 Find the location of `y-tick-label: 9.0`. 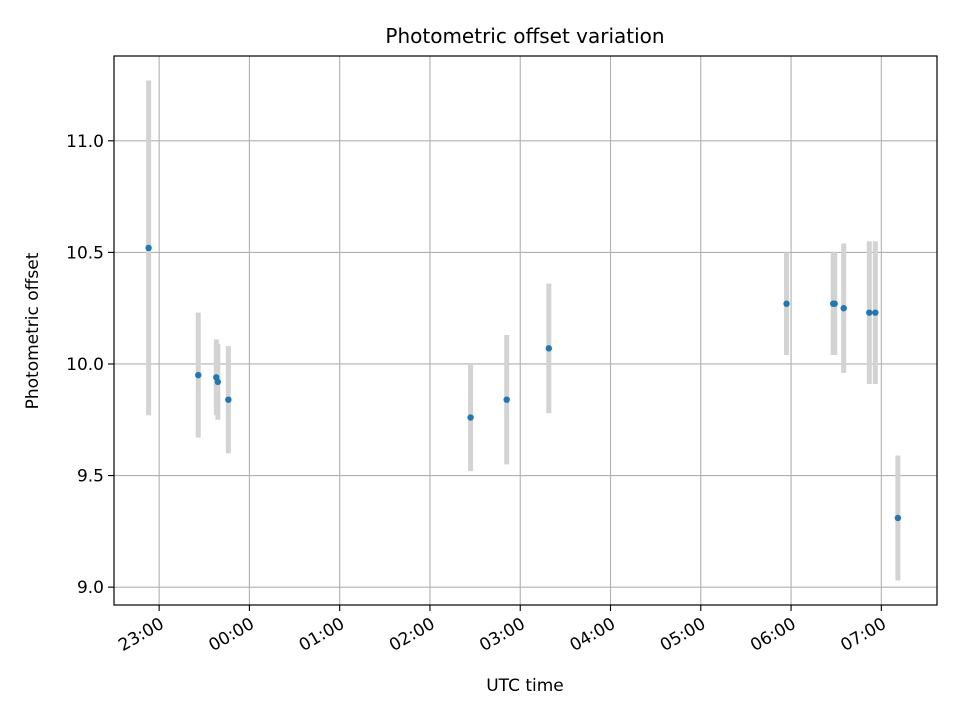

y-tick-label: 9.0 is located at coordinates (90, 588).